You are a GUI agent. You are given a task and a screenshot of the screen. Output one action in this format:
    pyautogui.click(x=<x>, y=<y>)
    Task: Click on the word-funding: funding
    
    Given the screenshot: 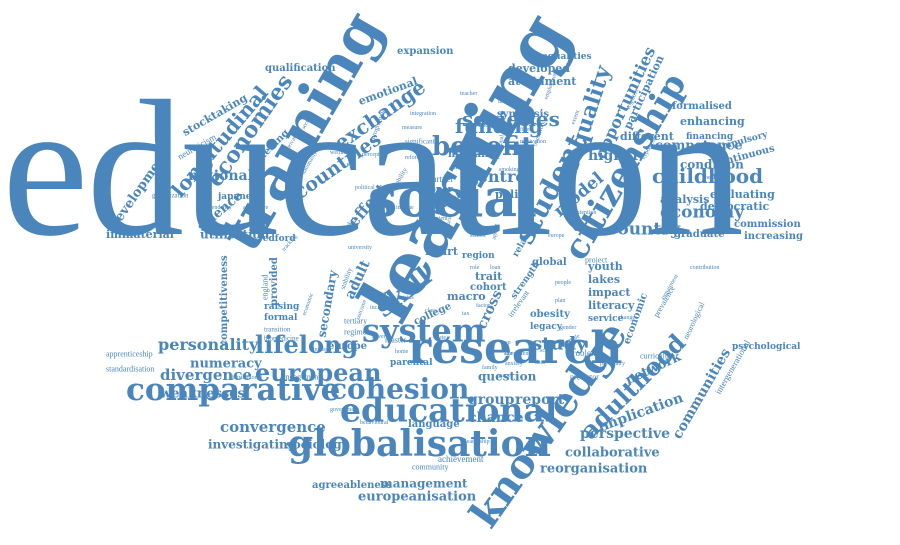 What is the action you would take?
    pyautogui.click(x=499, y=126)
    